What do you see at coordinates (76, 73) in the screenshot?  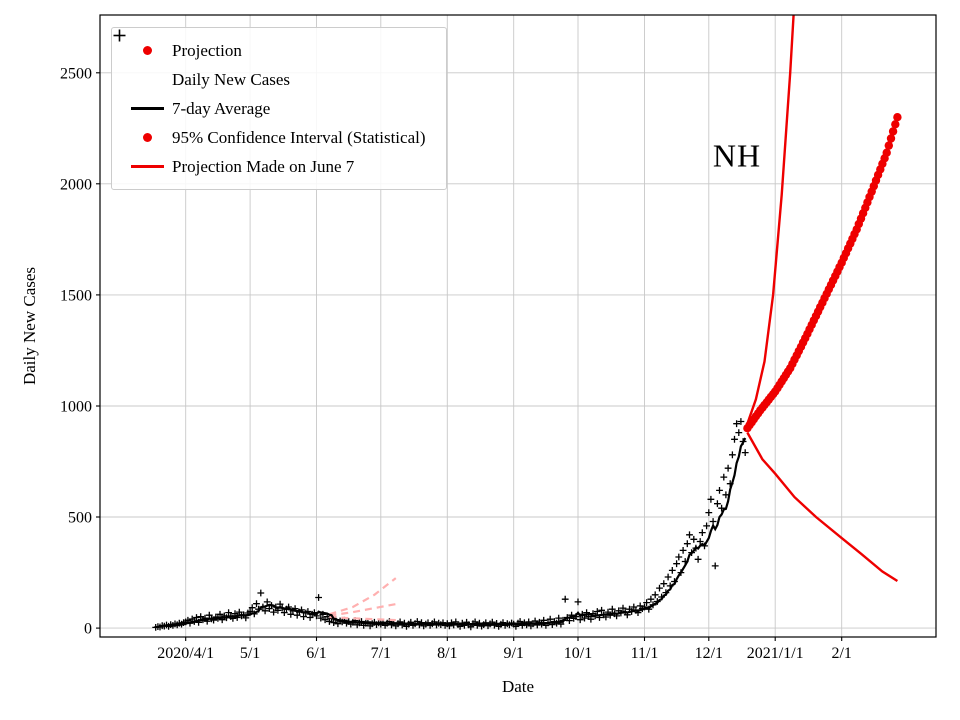 I see `y-tick-label: 2500` at bounding box center [76, 73].